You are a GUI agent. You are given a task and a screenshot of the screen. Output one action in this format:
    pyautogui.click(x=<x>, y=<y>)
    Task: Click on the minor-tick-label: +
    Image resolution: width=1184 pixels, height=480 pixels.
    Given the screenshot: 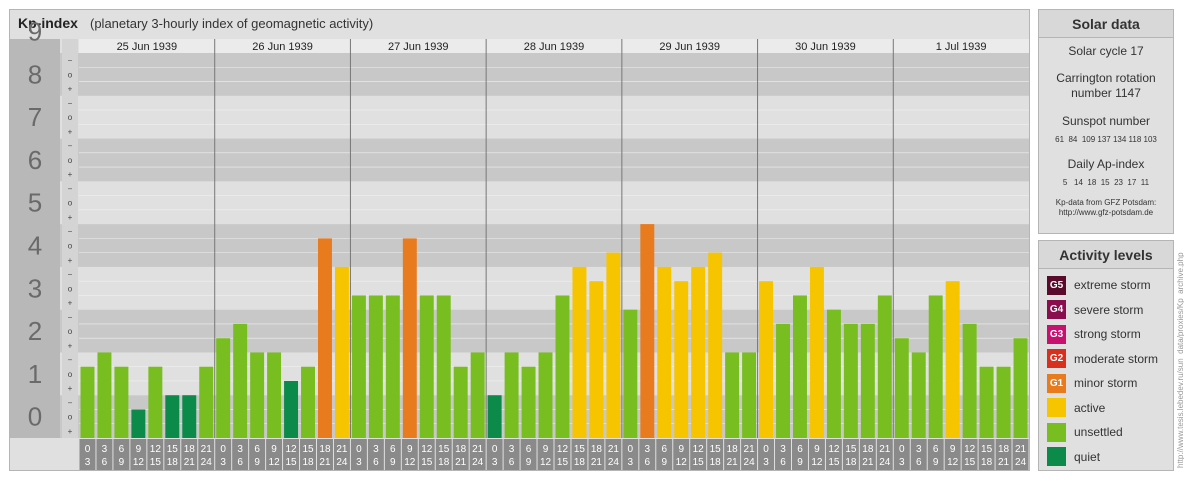 What is the action you would take?
    pyautogui.click(x=70, y=217)
    